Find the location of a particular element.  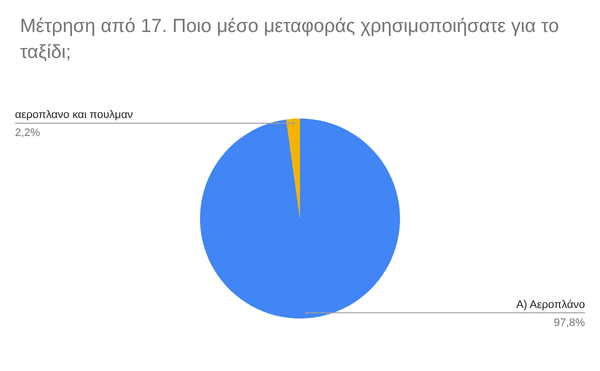

data-label: 2,2% is located at coordinates (27, 133).